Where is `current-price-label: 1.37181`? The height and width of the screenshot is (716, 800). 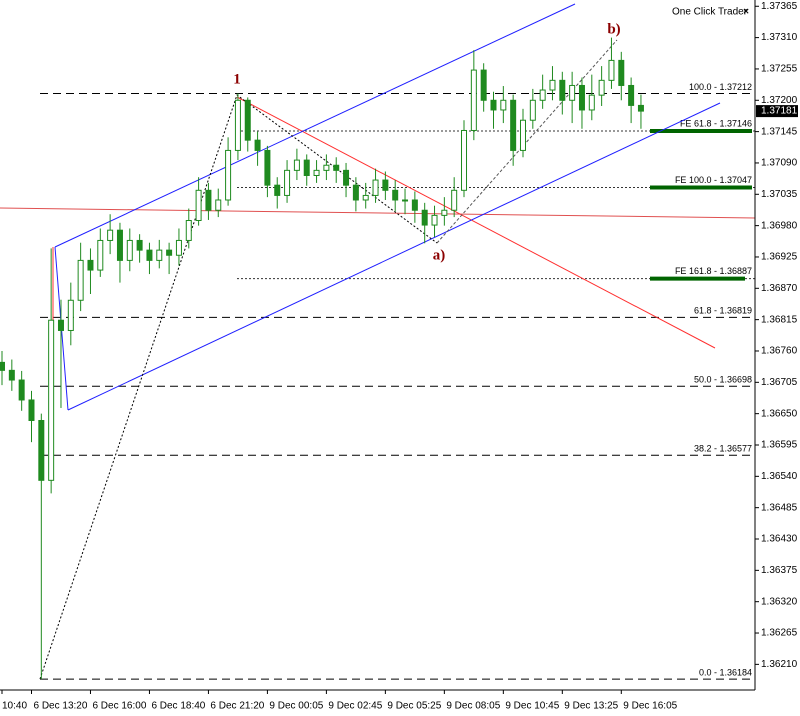 current-price-label: 1.37181 is located at coordinates (779, 111).